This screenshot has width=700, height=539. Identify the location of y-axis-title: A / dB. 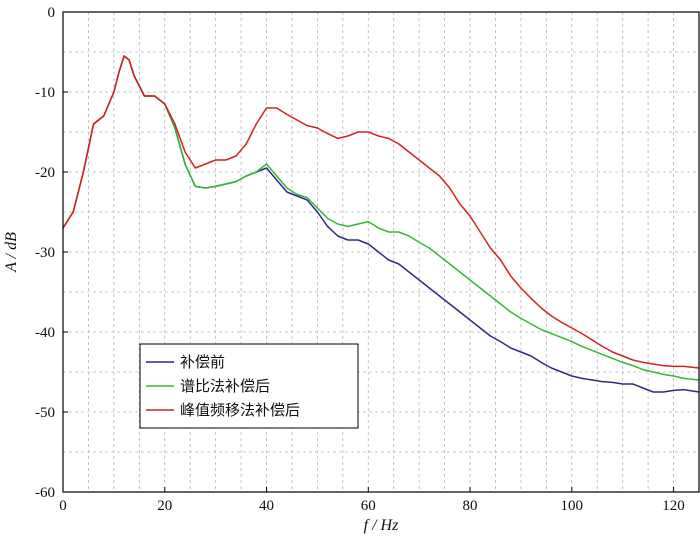
(11, 252).